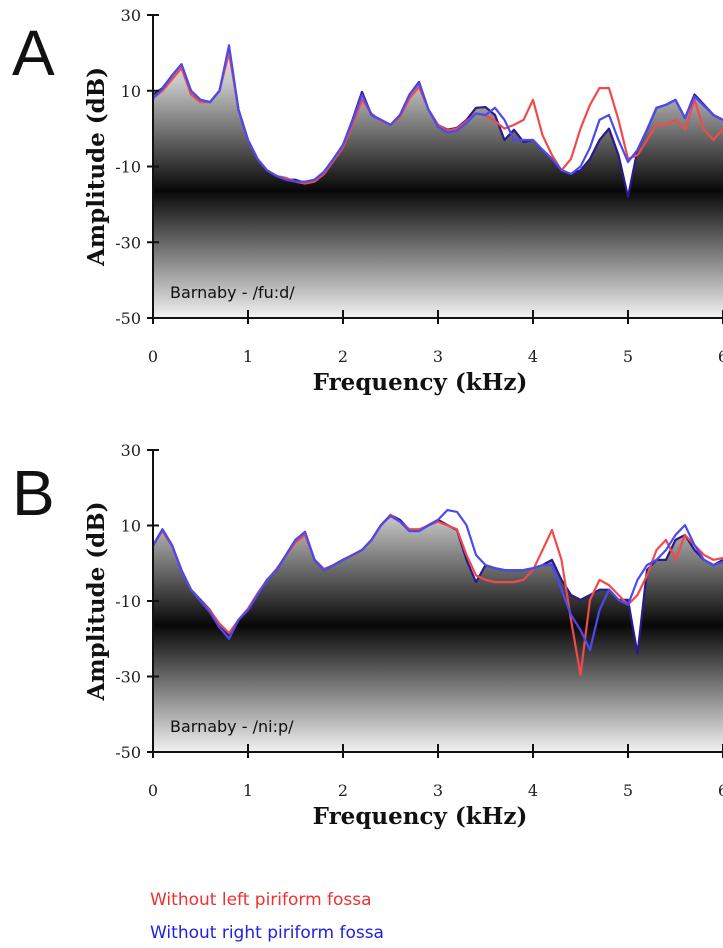 The image size is (723, 948). What do you see at coordinates (232, 726) in the screenshot?
I see `annotation: Barnaby - /ni:p/` at bounding box center [232, 726].